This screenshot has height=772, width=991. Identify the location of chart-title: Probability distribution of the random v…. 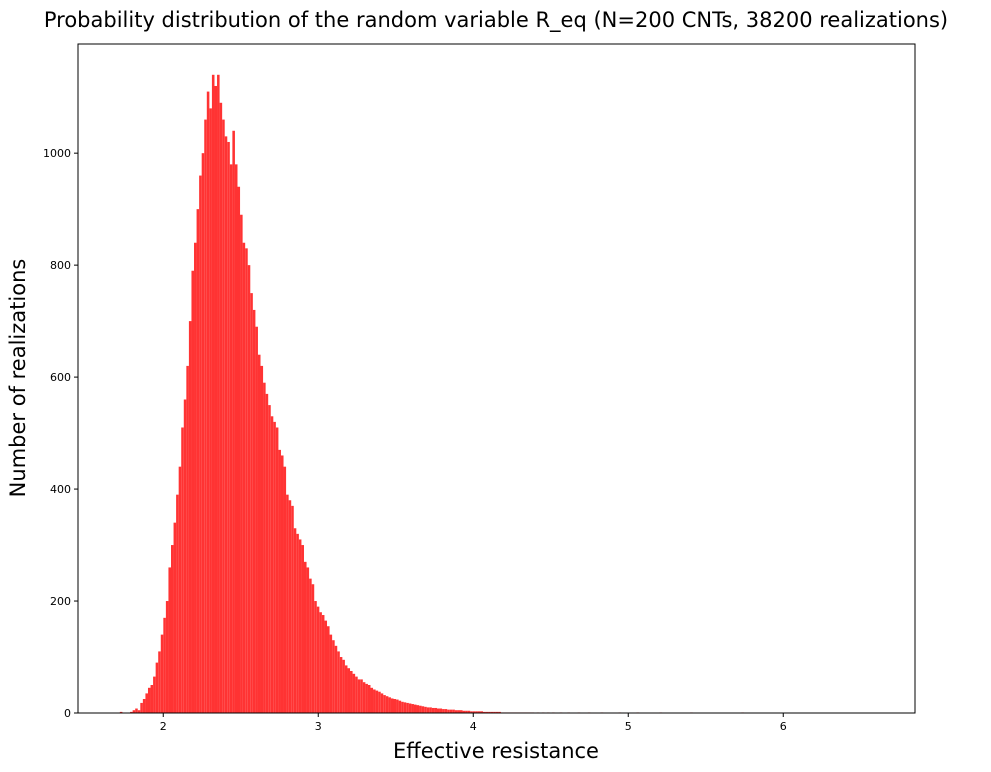
(496, 20).